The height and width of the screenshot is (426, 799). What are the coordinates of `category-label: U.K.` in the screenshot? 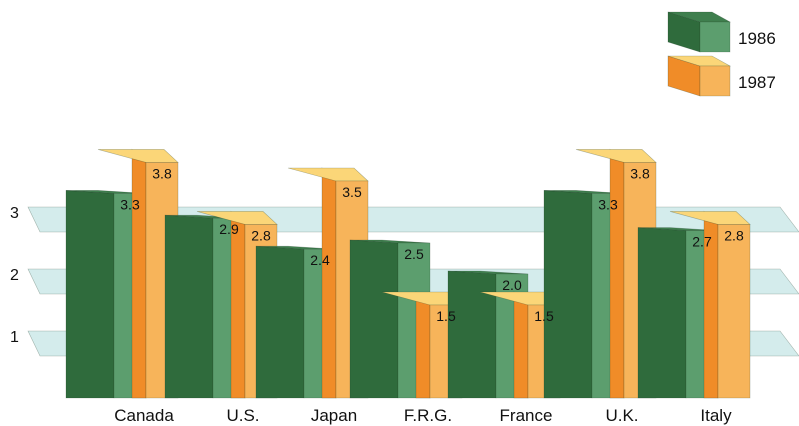 It's located at (621, 415).